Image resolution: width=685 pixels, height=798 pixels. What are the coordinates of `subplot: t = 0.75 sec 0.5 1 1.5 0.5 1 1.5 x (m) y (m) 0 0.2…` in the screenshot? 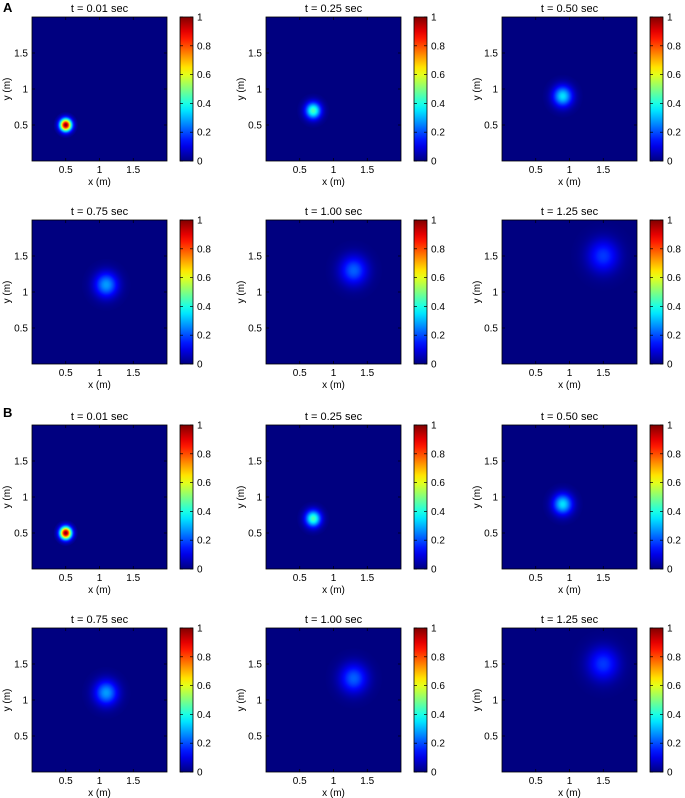 It's located at (106, 298).